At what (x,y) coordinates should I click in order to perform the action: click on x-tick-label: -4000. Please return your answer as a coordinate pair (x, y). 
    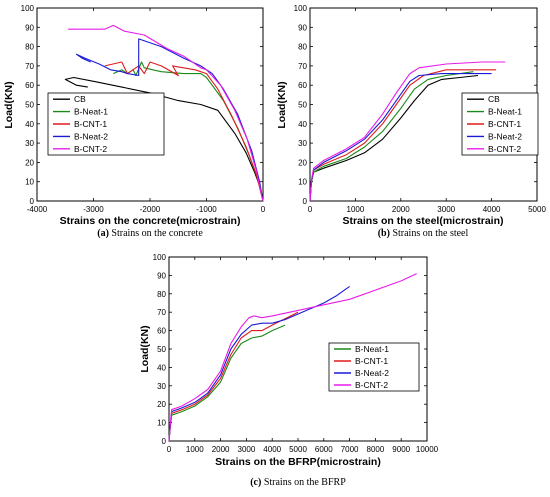
    Looking at the image, I should click on (37, 209).